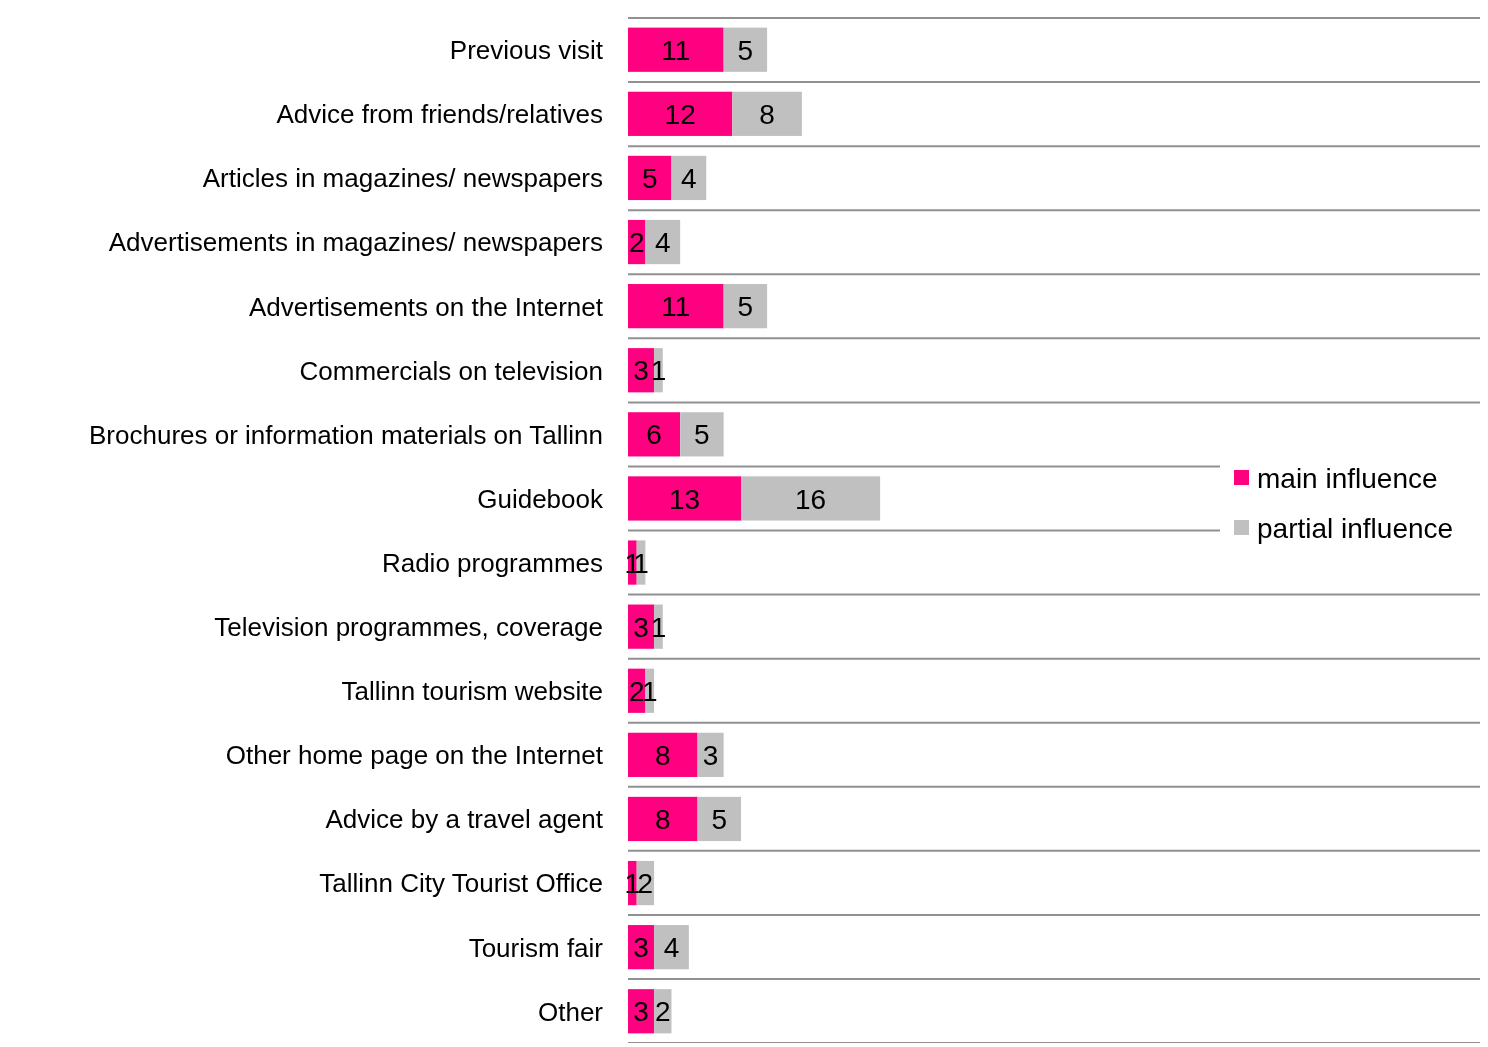 This screenshot has height=1047, width=1488. I want to click on legend-label: main influence, so click(1347, 479).